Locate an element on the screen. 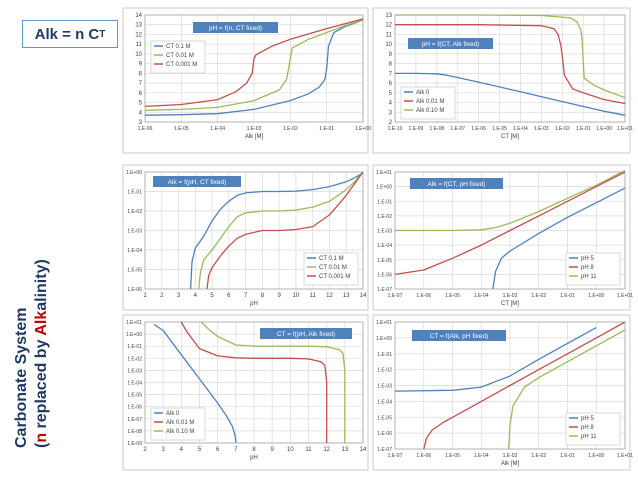  y-tick-label: 1.E-09 is located at coordinates (134, 444).